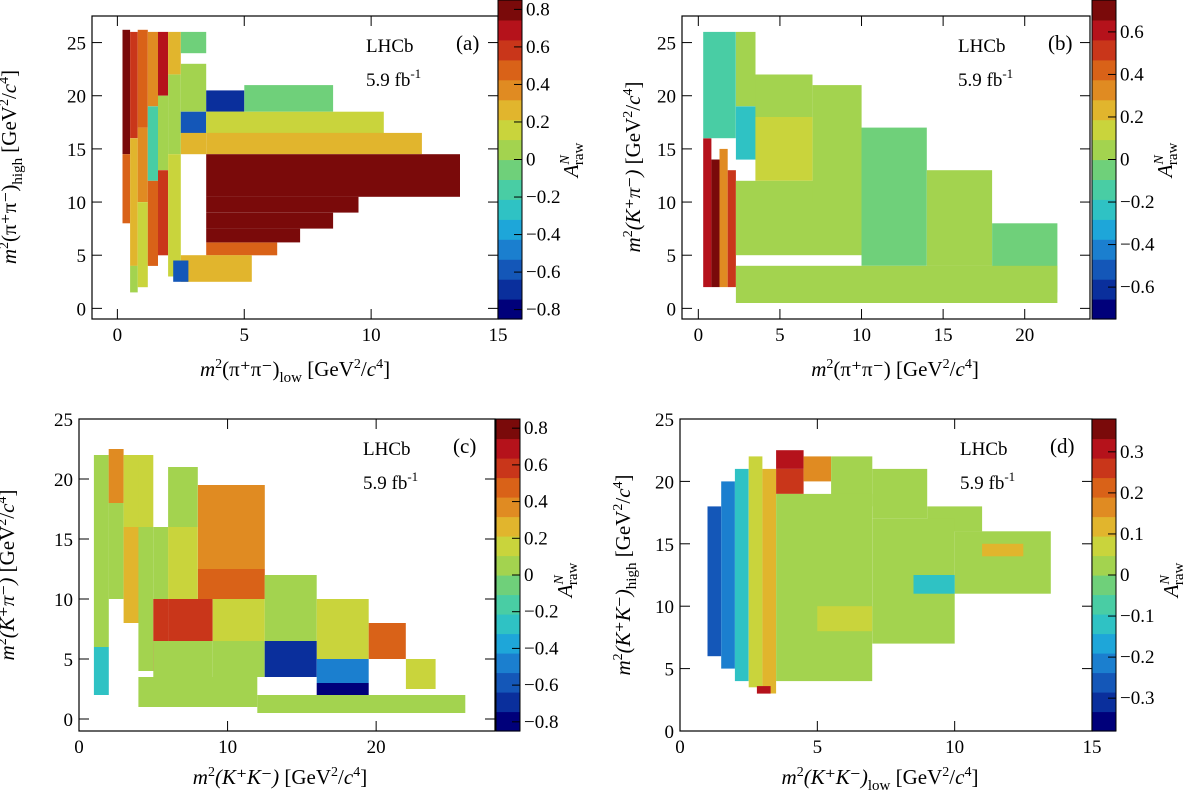 This screenshot has width=1198, height=804. Describe the element at coordinates (82, 309) in the screenshot. I see `y-tick-label: 0` at that location.